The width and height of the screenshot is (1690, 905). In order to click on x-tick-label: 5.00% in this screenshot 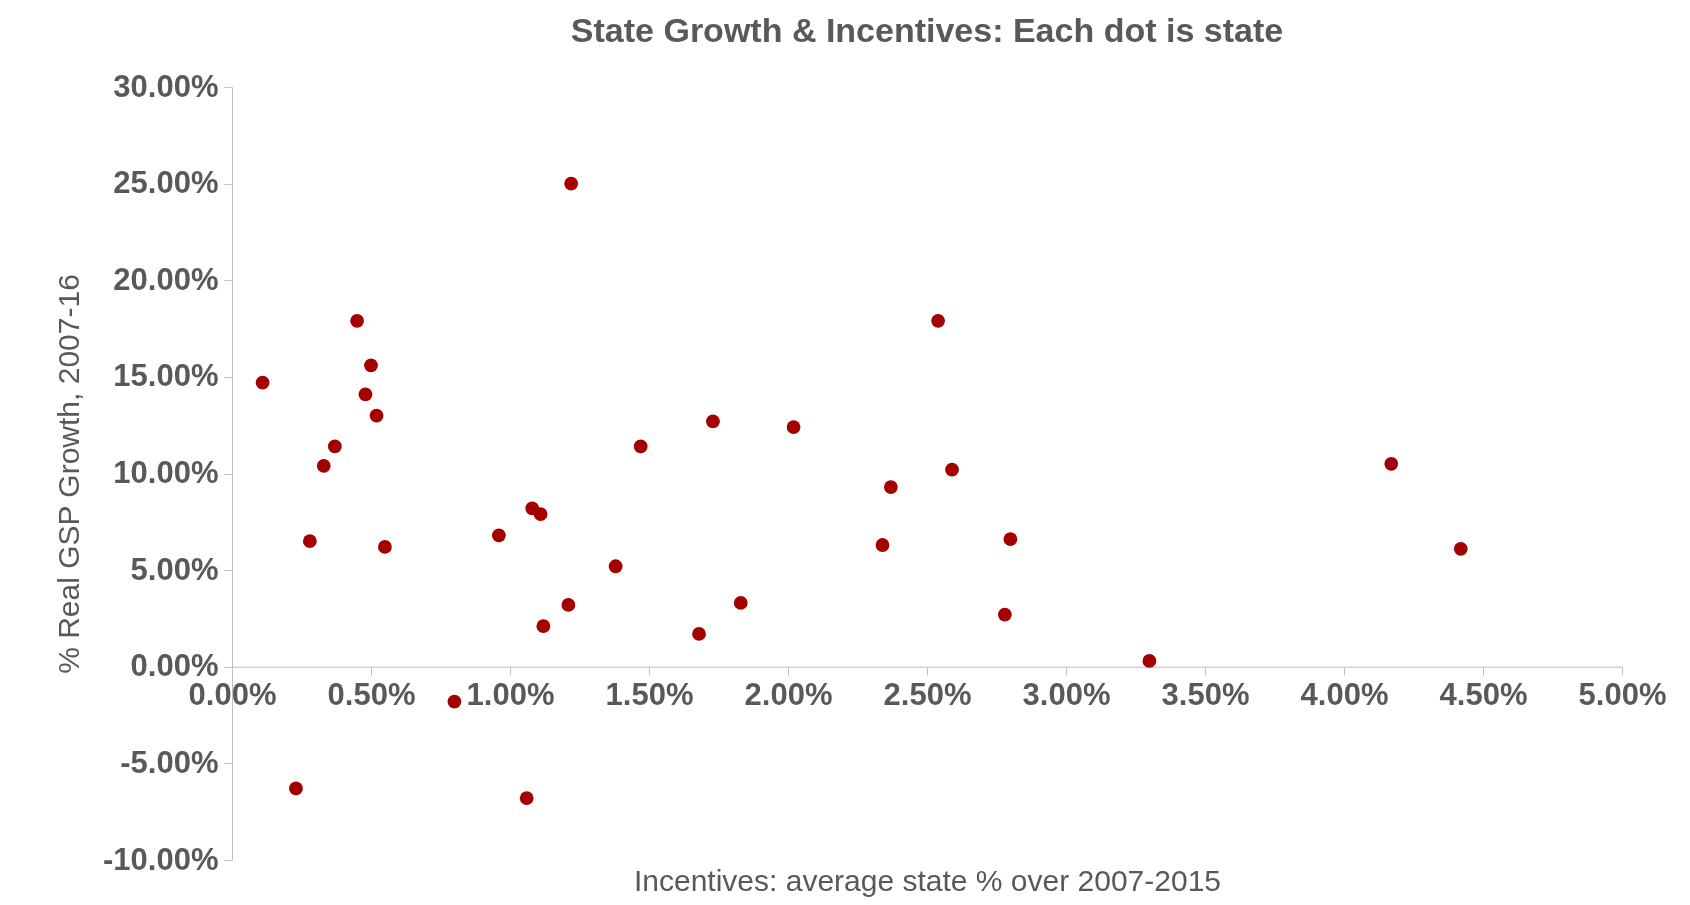, I will do `click(1622, 695)`.